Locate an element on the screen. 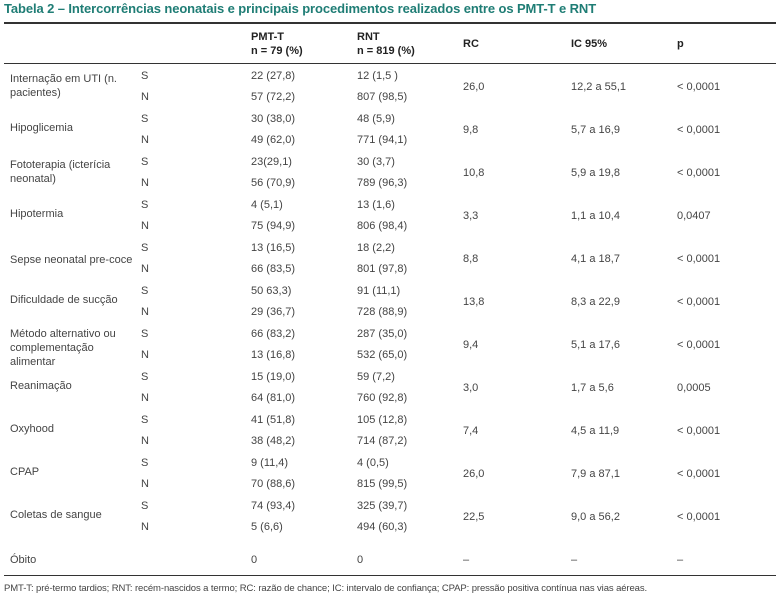 Image resolution: width=780 pixels, height=599 pixels. row-rnt-s: 287 (35,0) is located at coordinates (382, 334).